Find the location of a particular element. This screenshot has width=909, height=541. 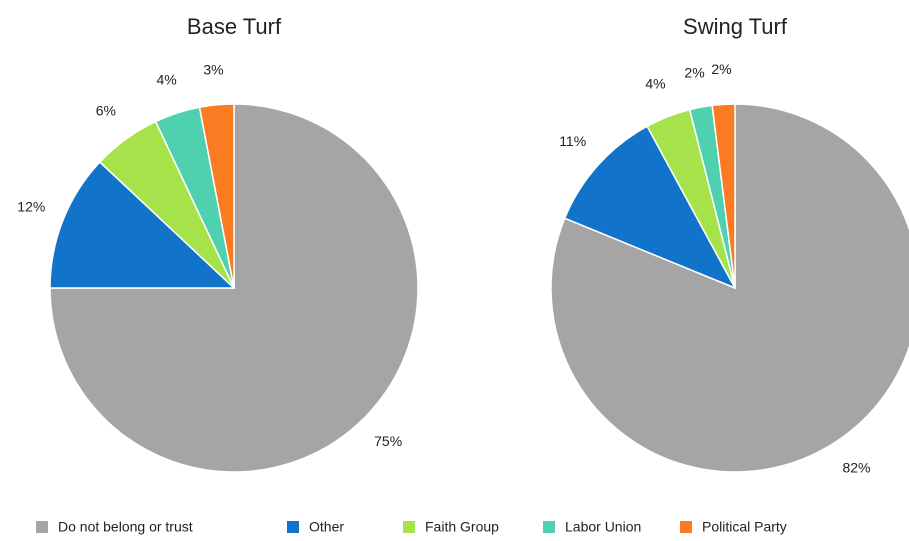

data-label: 82% is located at coordinates (856, 468).